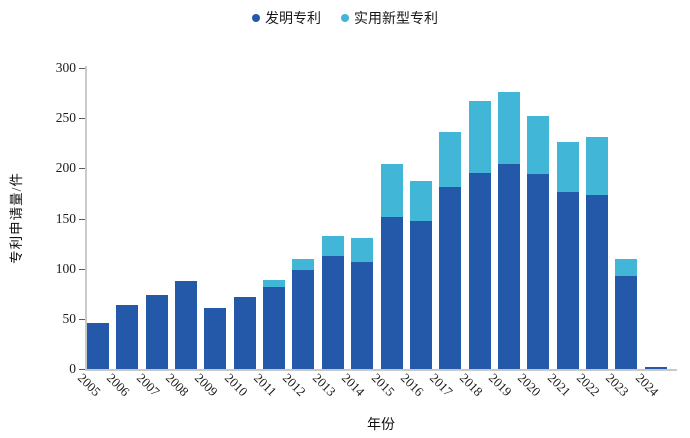 The image size is (690, 438). I want to click on bar-2021, so click(567, 255).